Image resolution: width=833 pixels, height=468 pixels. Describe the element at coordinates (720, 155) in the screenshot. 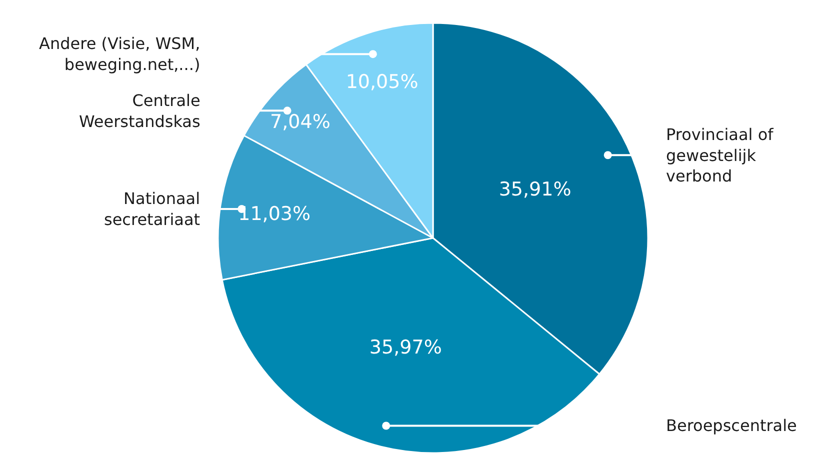

I see `slice-label: Provinciaal of gewestelijk verbond` at that location.